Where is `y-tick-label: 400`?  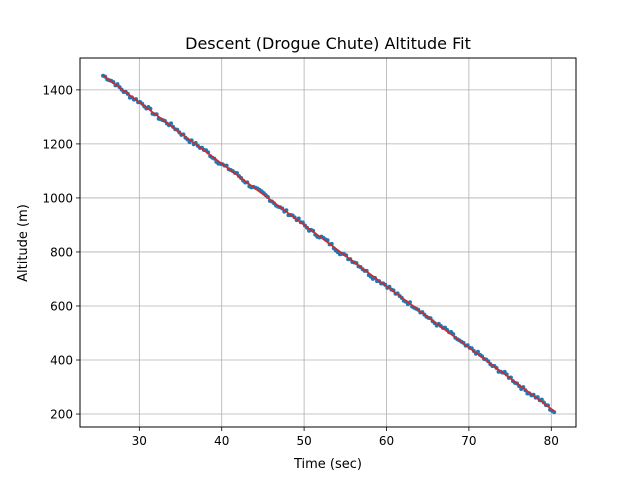
y-tick-label: 400 is located at coordinates (61, 361).